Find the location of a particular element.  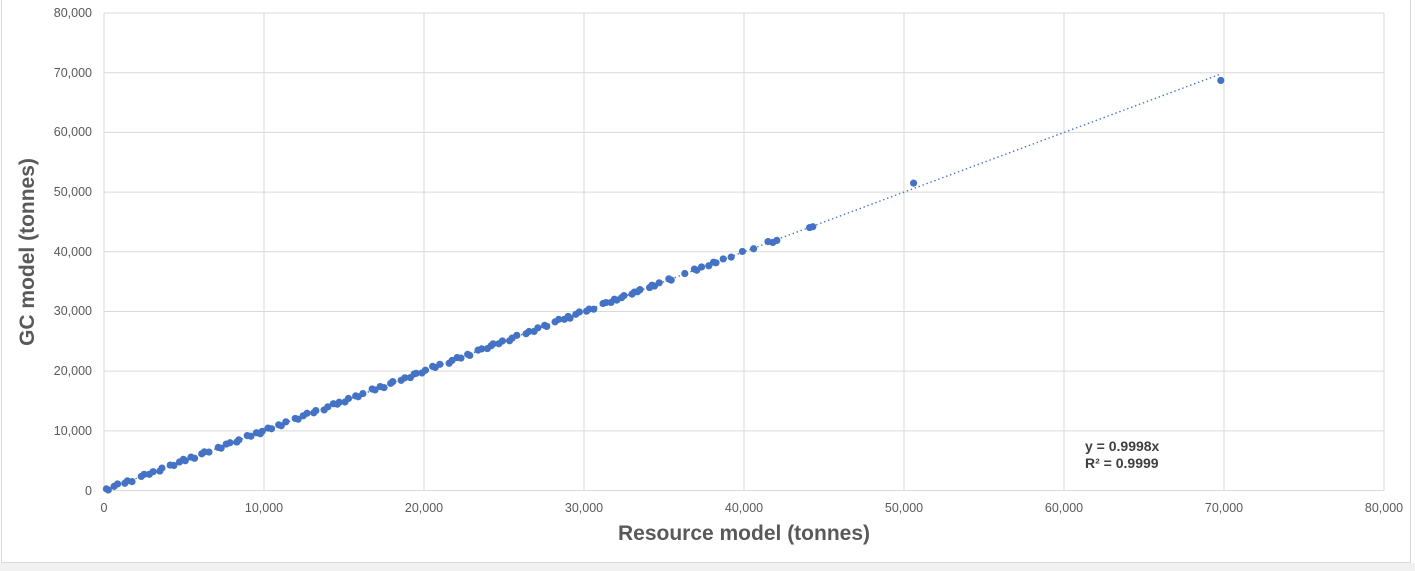

x-tick-label: 20,000 is located at coordinates (424, 508).